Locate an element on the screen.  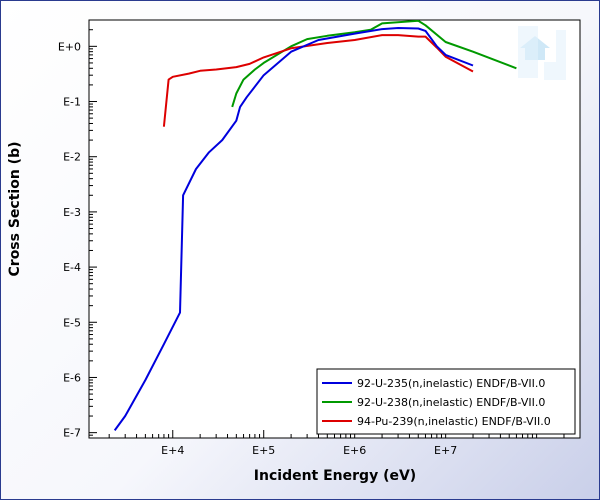
y-tick-label: E-3 is located at coordinates (72, 212).